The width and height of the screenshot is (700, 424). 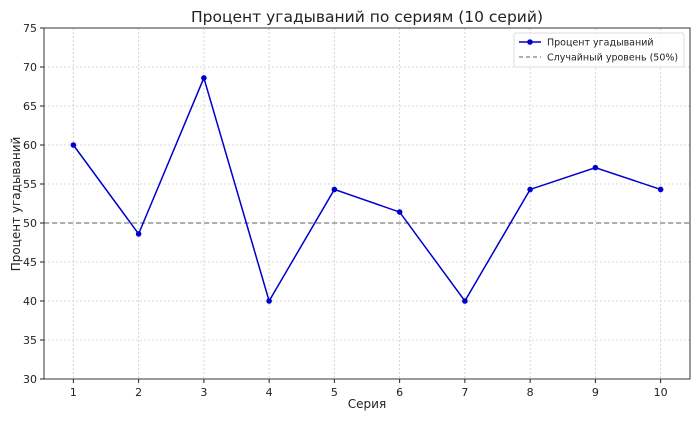 I want to click on legend-series-marker, so click(x=530, y=42).